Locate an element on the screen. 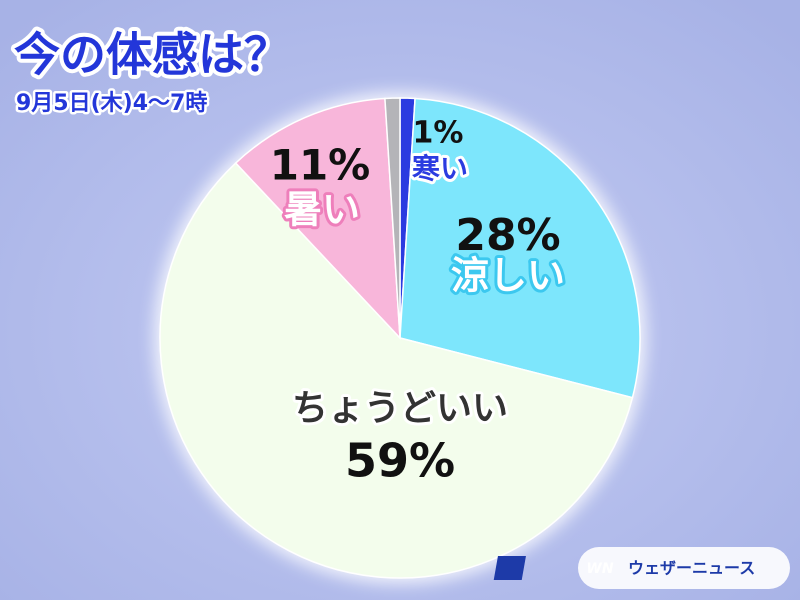 The width and height of the screenshot is (800, 604). category-label: ちょうどいい is located at coordinates (400, 408).